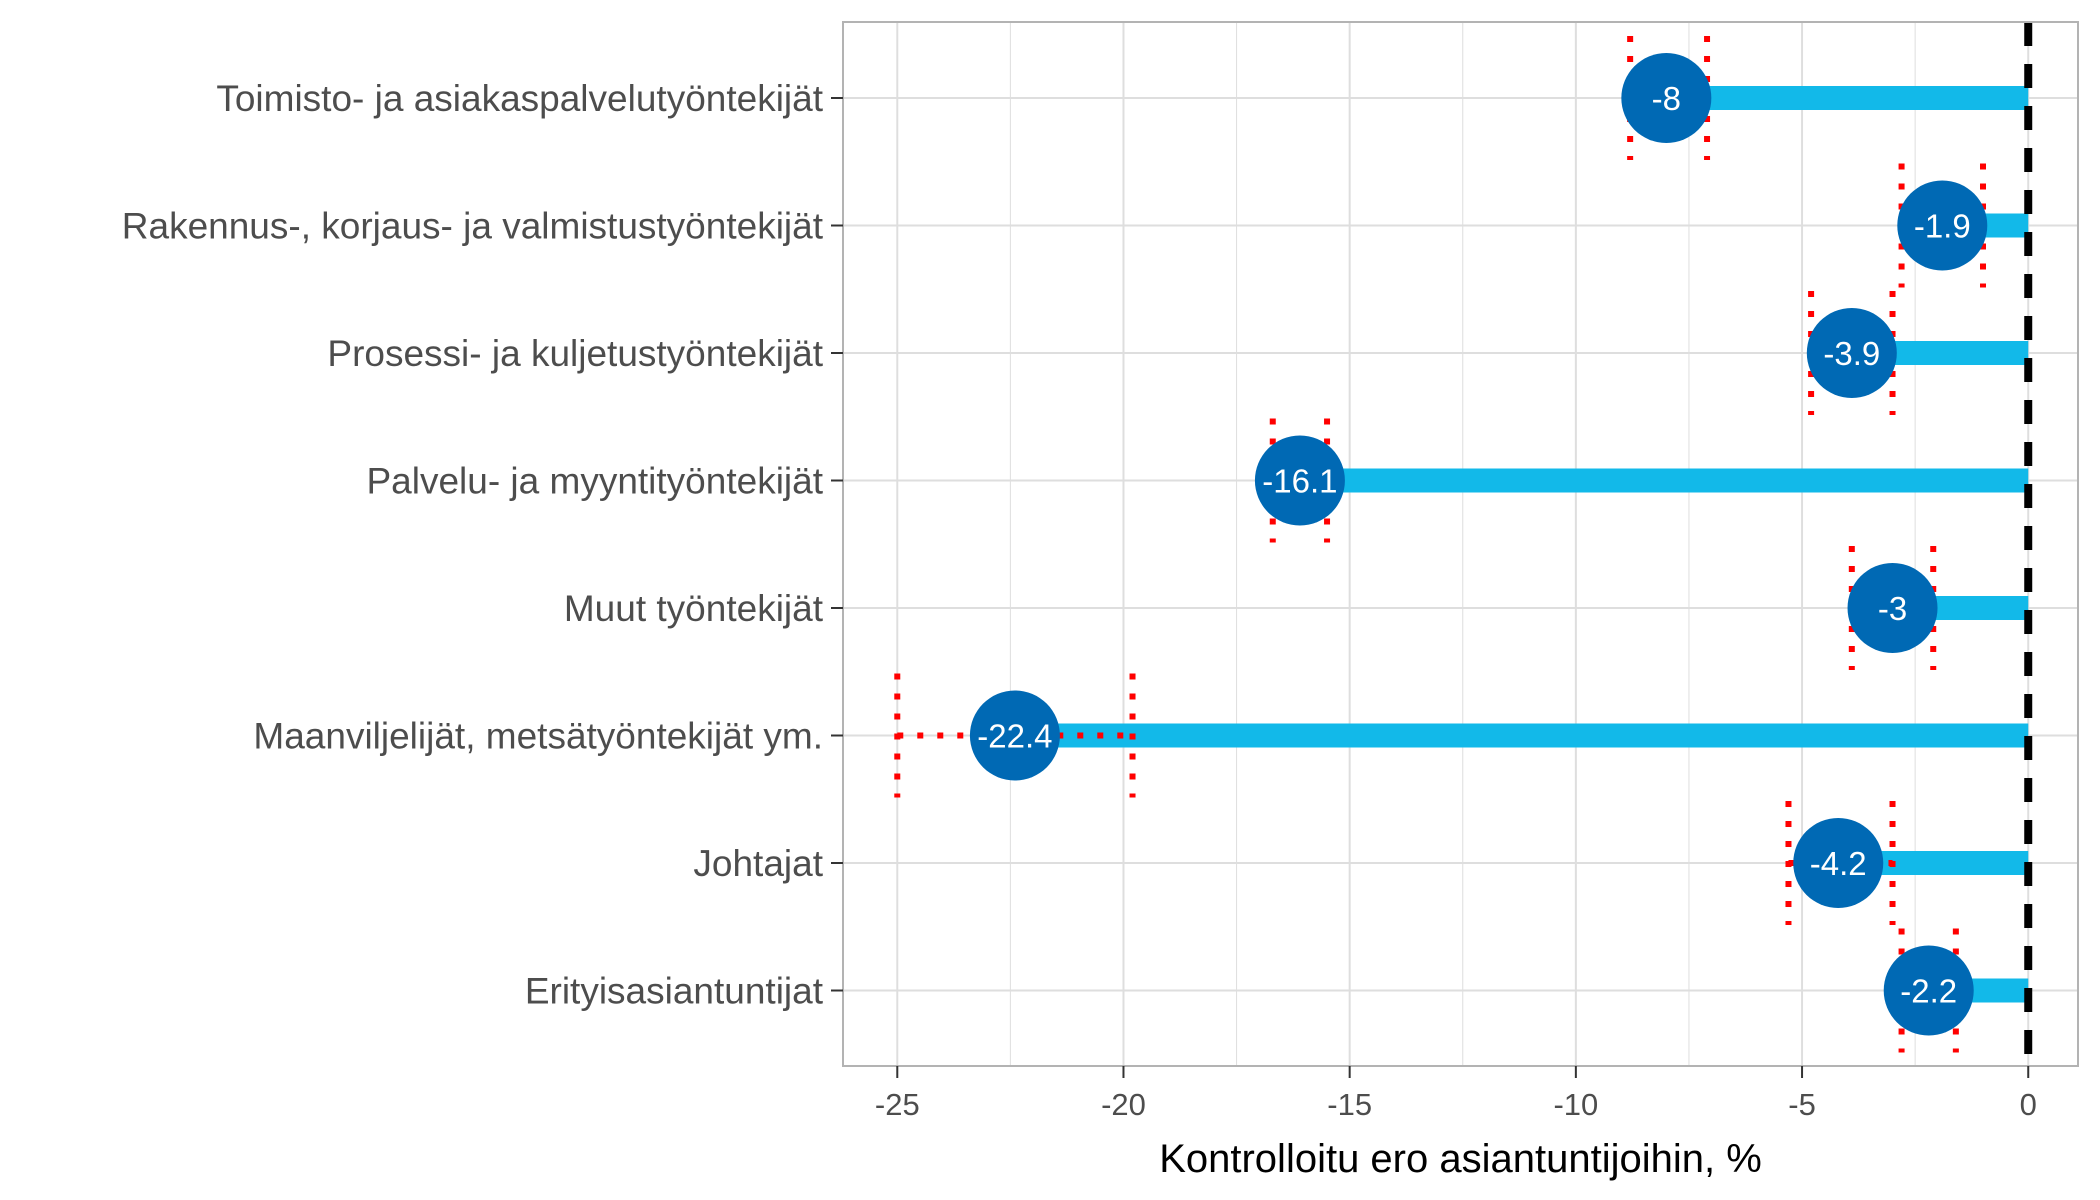  I want to click on x-tick-label: -5, so click(1802, 1104).